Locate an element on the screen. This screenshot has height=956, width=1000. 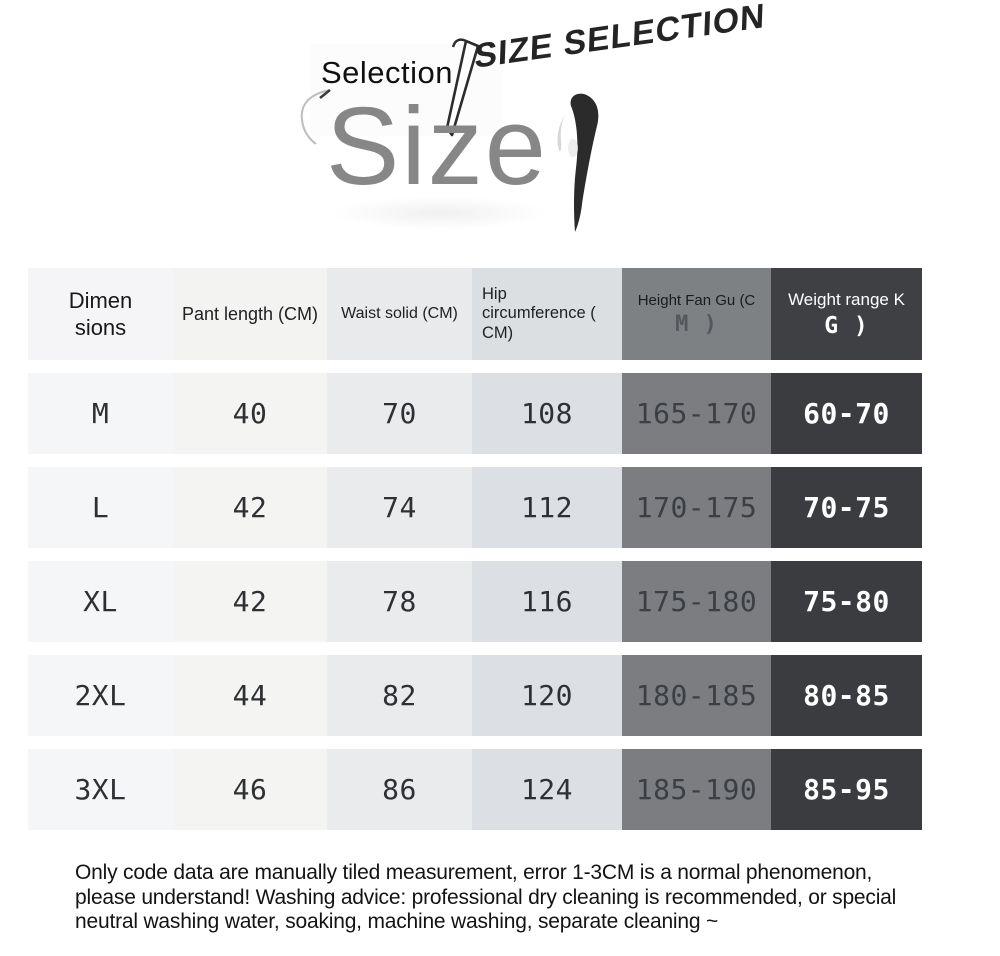
table-row-xl: XL 42 78 116 175-180 75-80 is located at coordinates (475, 601).